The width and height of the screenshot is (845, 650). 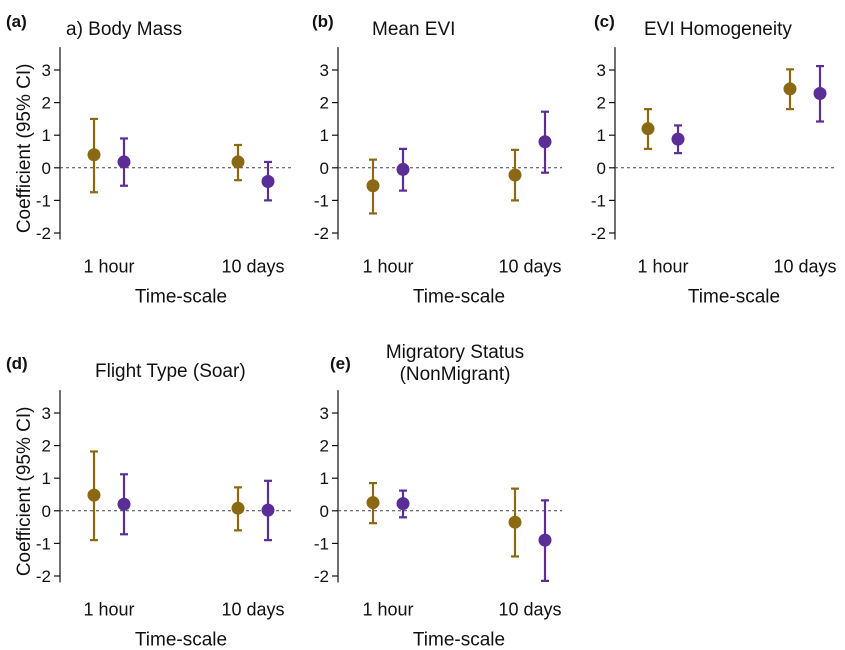 I want to click on x-axis-label-5: Time-scale, so click(x=459, y=640).